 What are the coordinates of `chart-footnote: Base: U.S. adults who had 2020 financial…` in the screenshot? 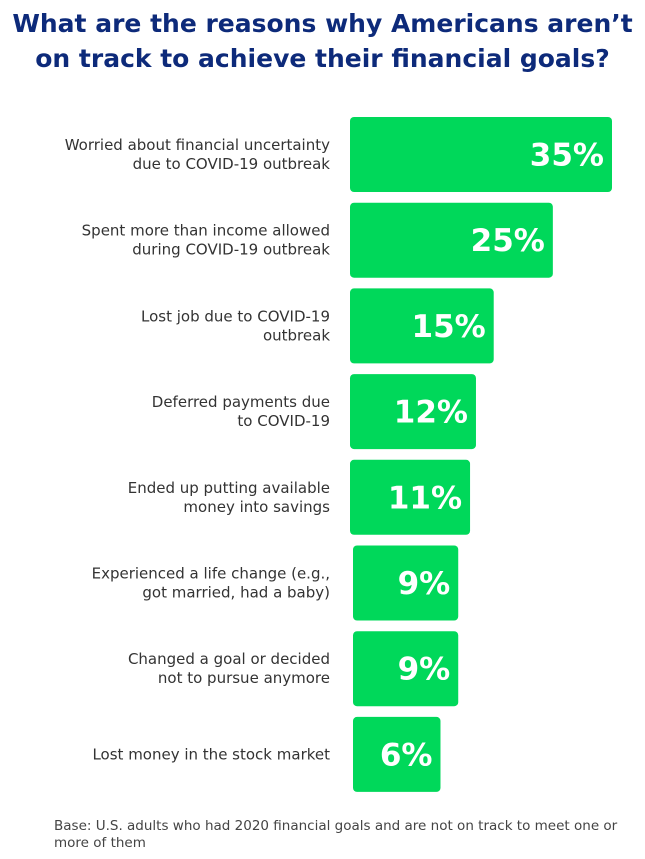 It's located at (336, 834).